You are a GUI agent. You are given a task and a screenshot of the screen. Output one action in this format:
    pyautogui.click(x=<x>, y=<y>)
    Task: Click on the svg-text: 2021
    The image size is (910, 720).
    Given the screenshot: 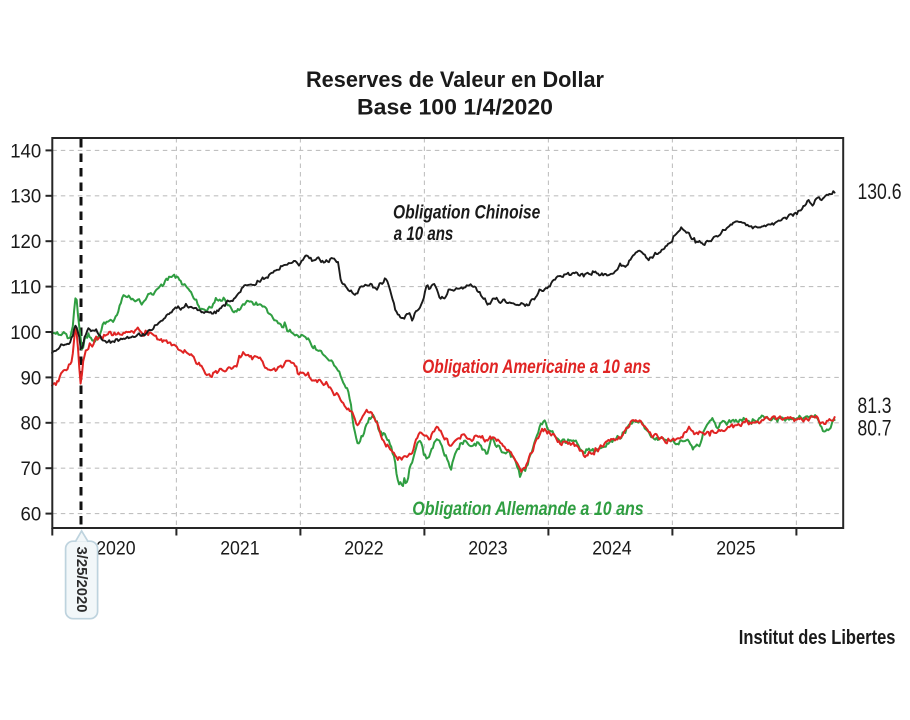 What is the action you would take?
    pyautogui.click(x=239, y=549)
    